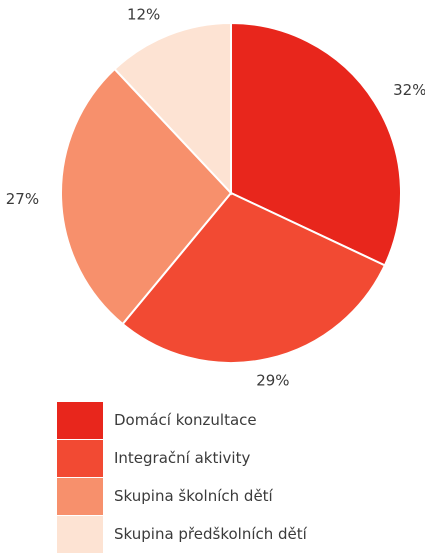 The height and width of the screenshot is (553, 425). Describe the element at coordinates (143, 14) in the screenshot. I see `pie-slice-label-3: 12%` at that location.